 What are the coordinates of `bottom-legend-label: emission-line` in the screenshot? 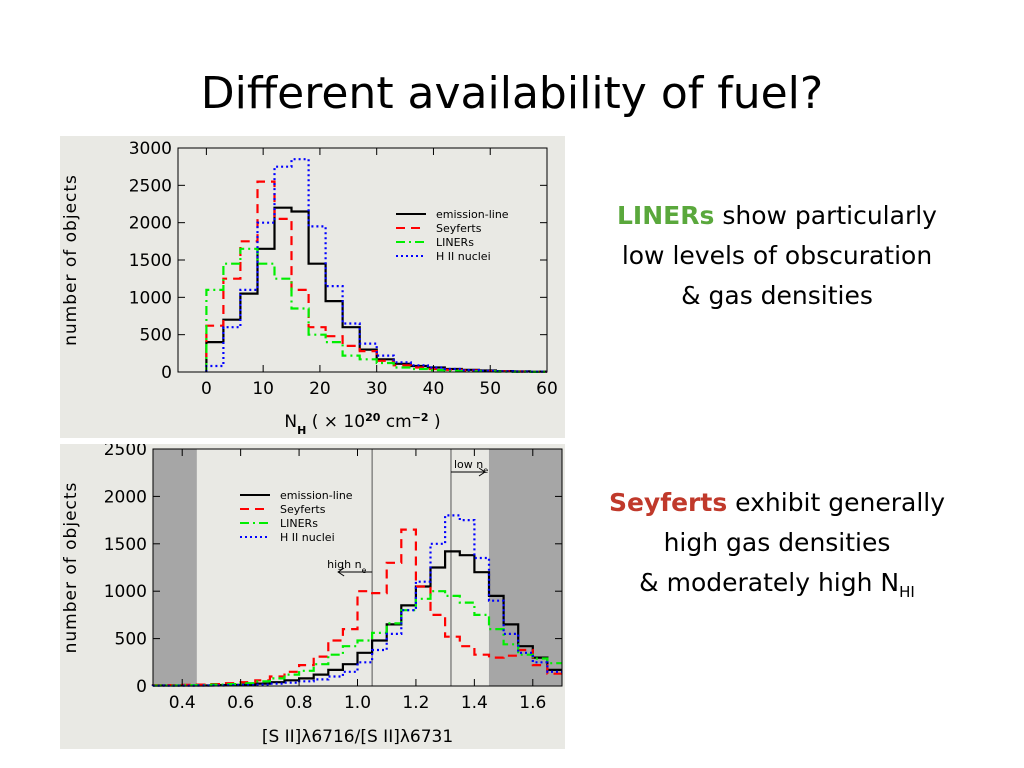 It's located at (316, 495).